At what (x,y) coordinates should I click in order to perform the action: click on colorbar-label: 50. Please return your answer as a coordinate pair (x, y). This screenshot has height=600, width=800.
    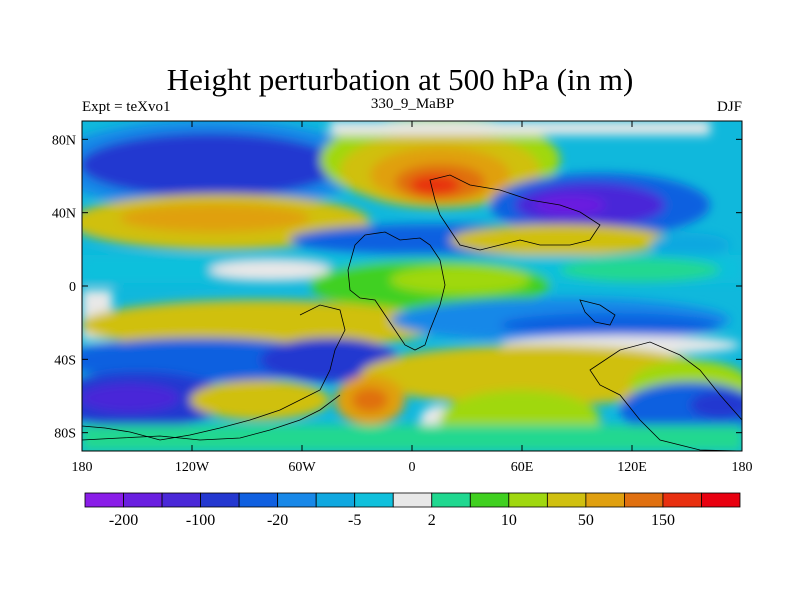
    Looking at the image, I should click on (586, 520).